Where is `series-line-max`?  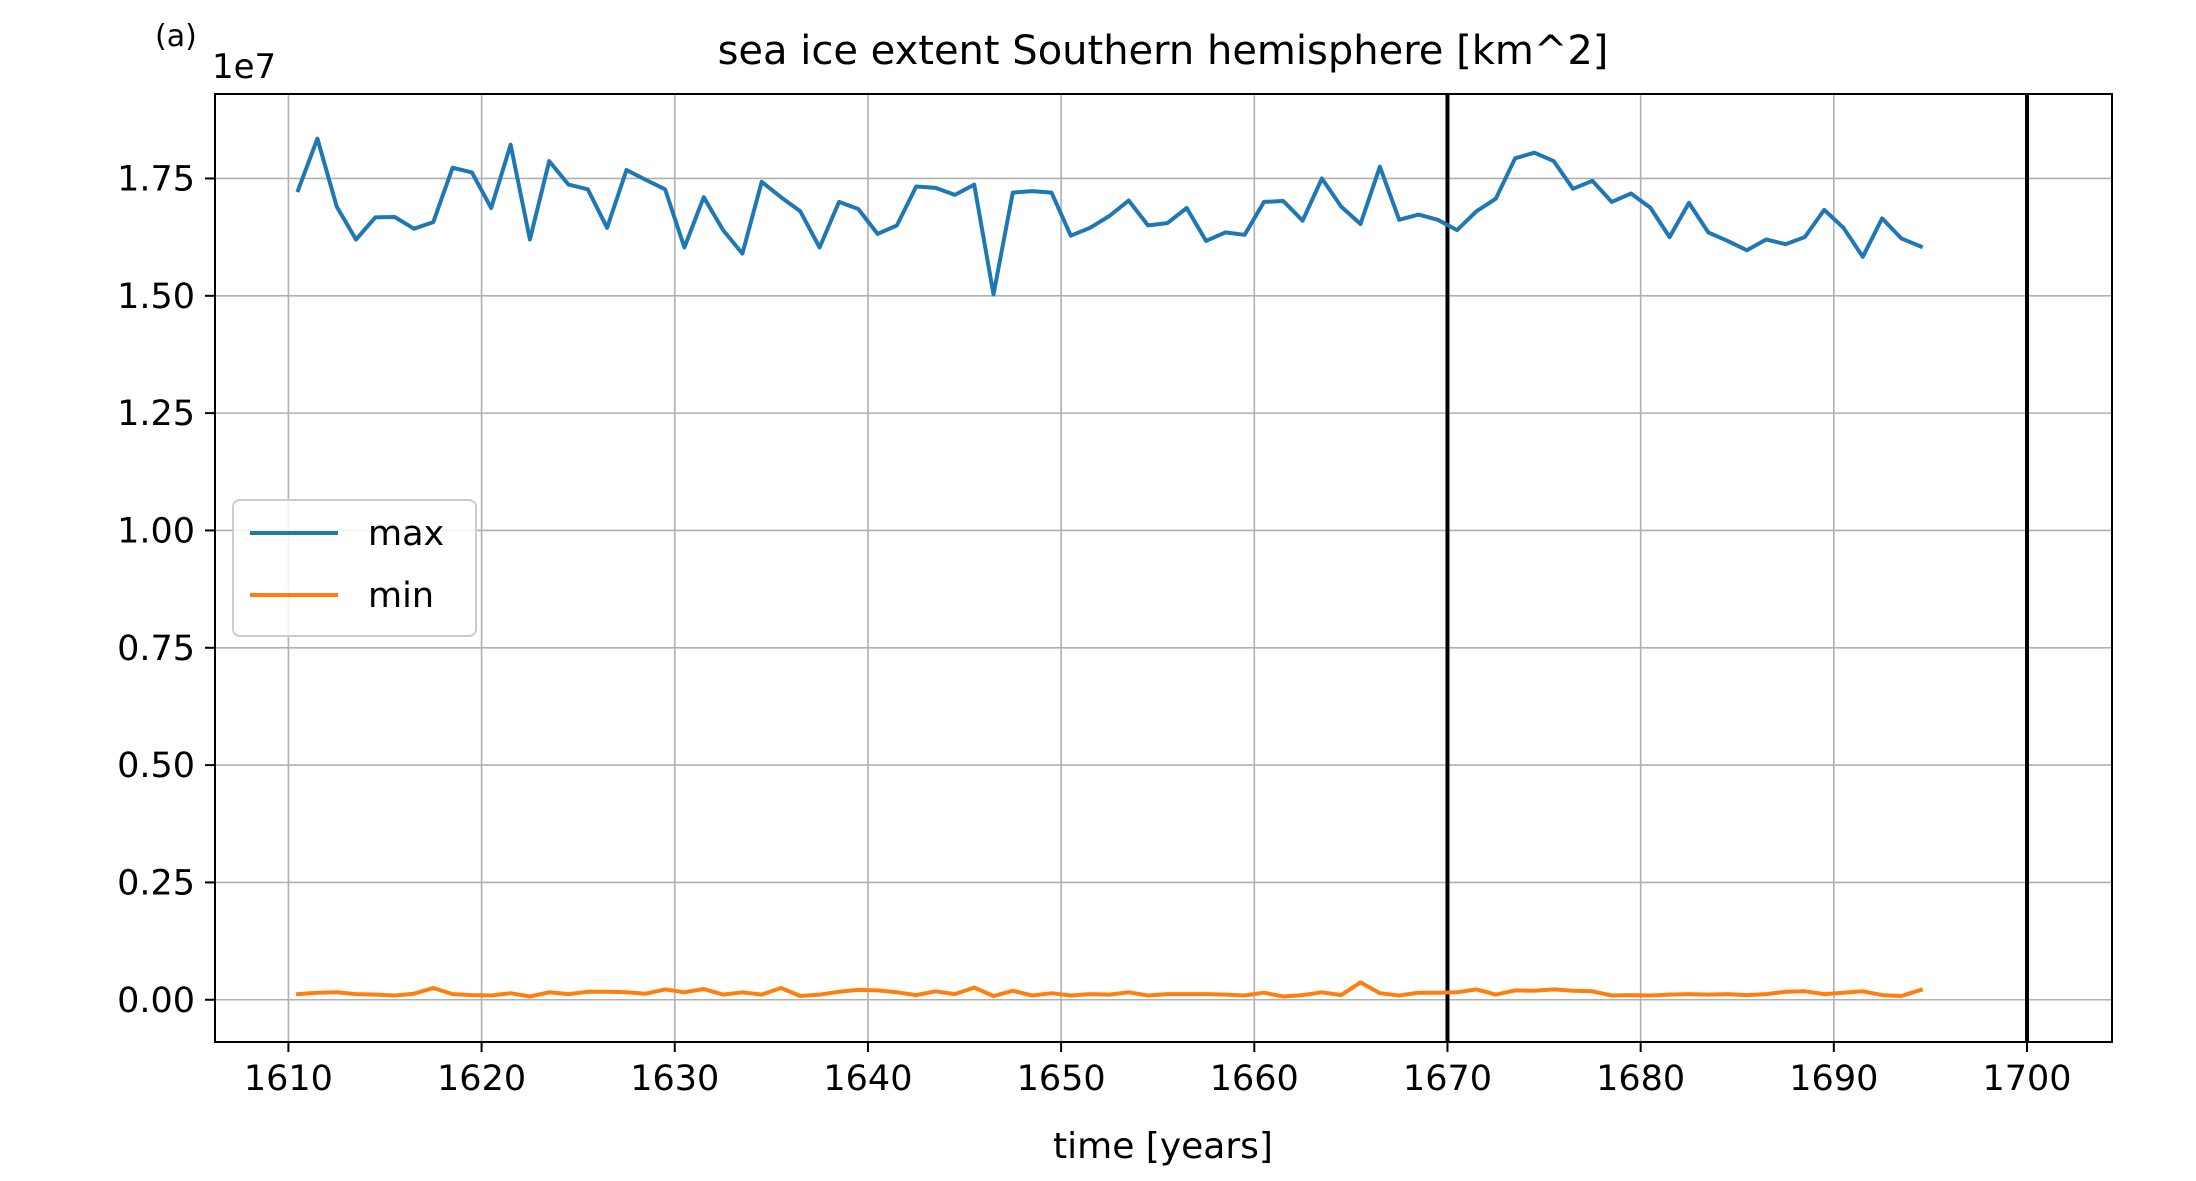 series-line-max is located at coordinates (1109, 217).